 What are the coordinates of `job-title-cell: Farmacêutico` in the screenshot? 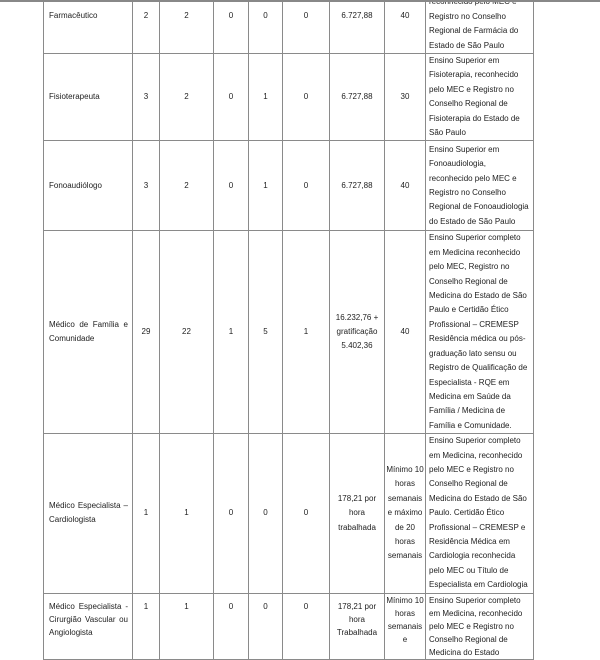 It's located at (88, 27).